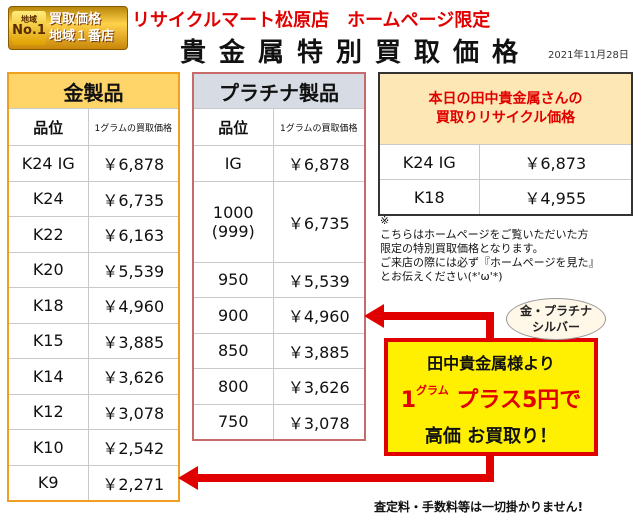 Image resolution: width=640 pixels, height=527 pixels. I want to click on platinum-col-price: 1グラムの買取価格, so click(319, 127).